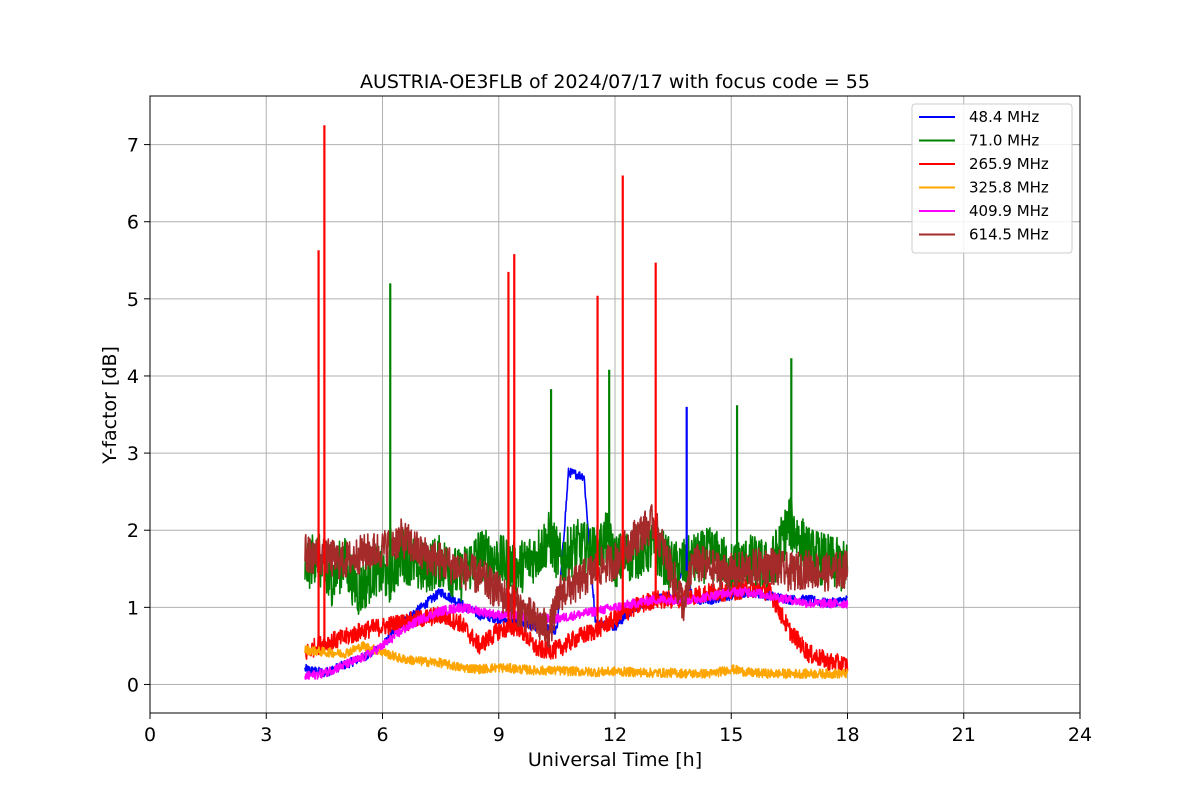  I want to click on legend-label: 265.9 MHz, so click(1009, 164).